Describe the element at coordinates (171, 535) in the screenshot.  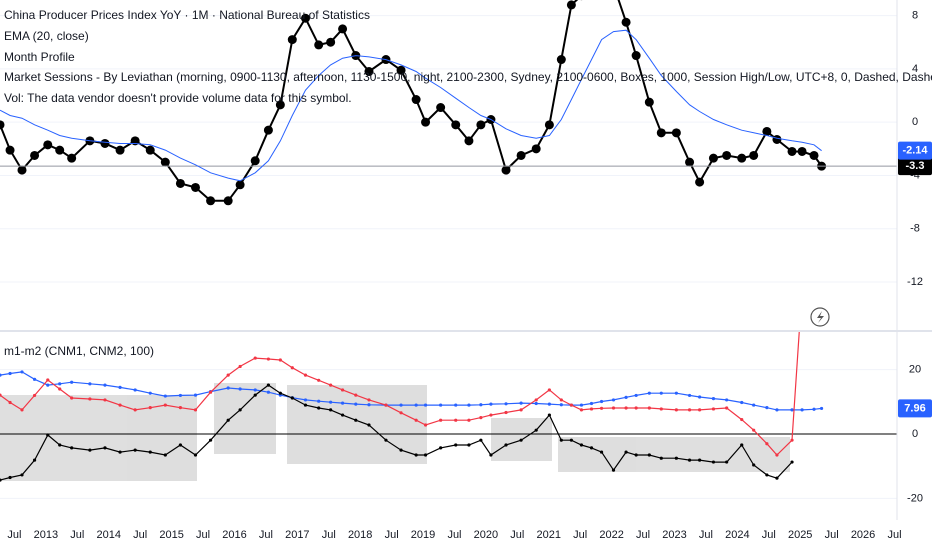
I see `x-tick-label: 2015` at that location.